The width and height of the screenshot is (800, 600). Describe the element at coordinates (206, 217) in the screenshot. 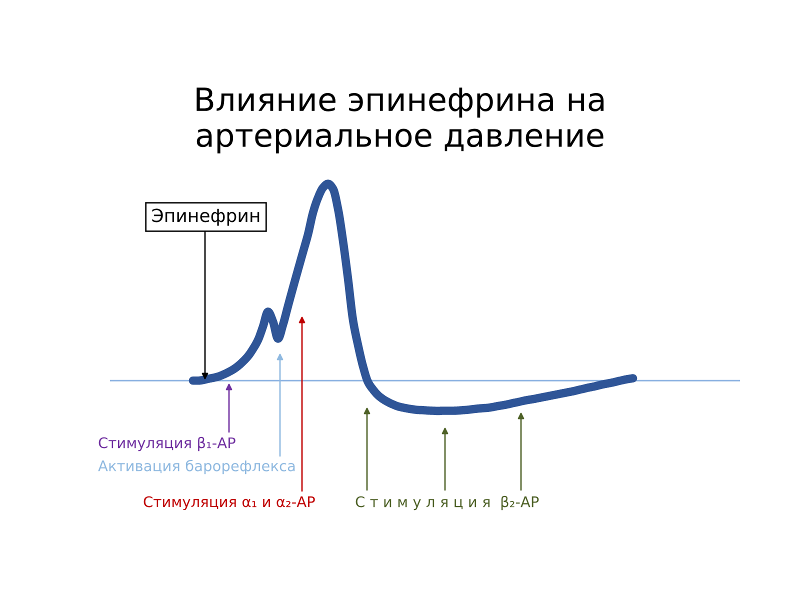

I see `annotation: Эпинефрин` at that location.